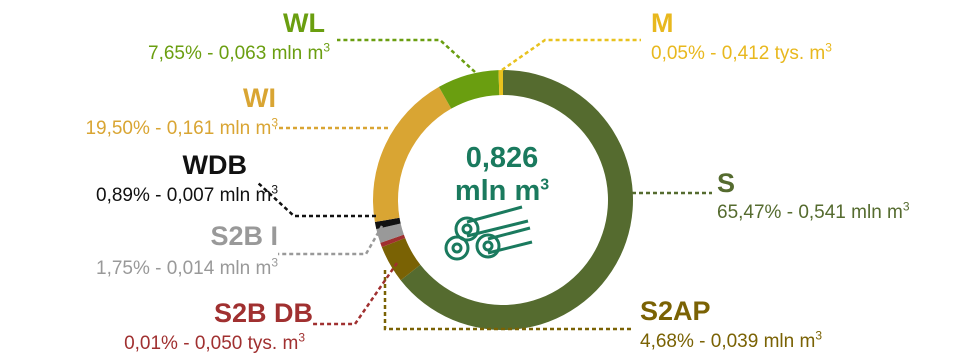 The image size is (975, 364). What do you see at coordinates (500, 83) in the screenshot?
I see `slice-m` at bounding box center [500, 83].